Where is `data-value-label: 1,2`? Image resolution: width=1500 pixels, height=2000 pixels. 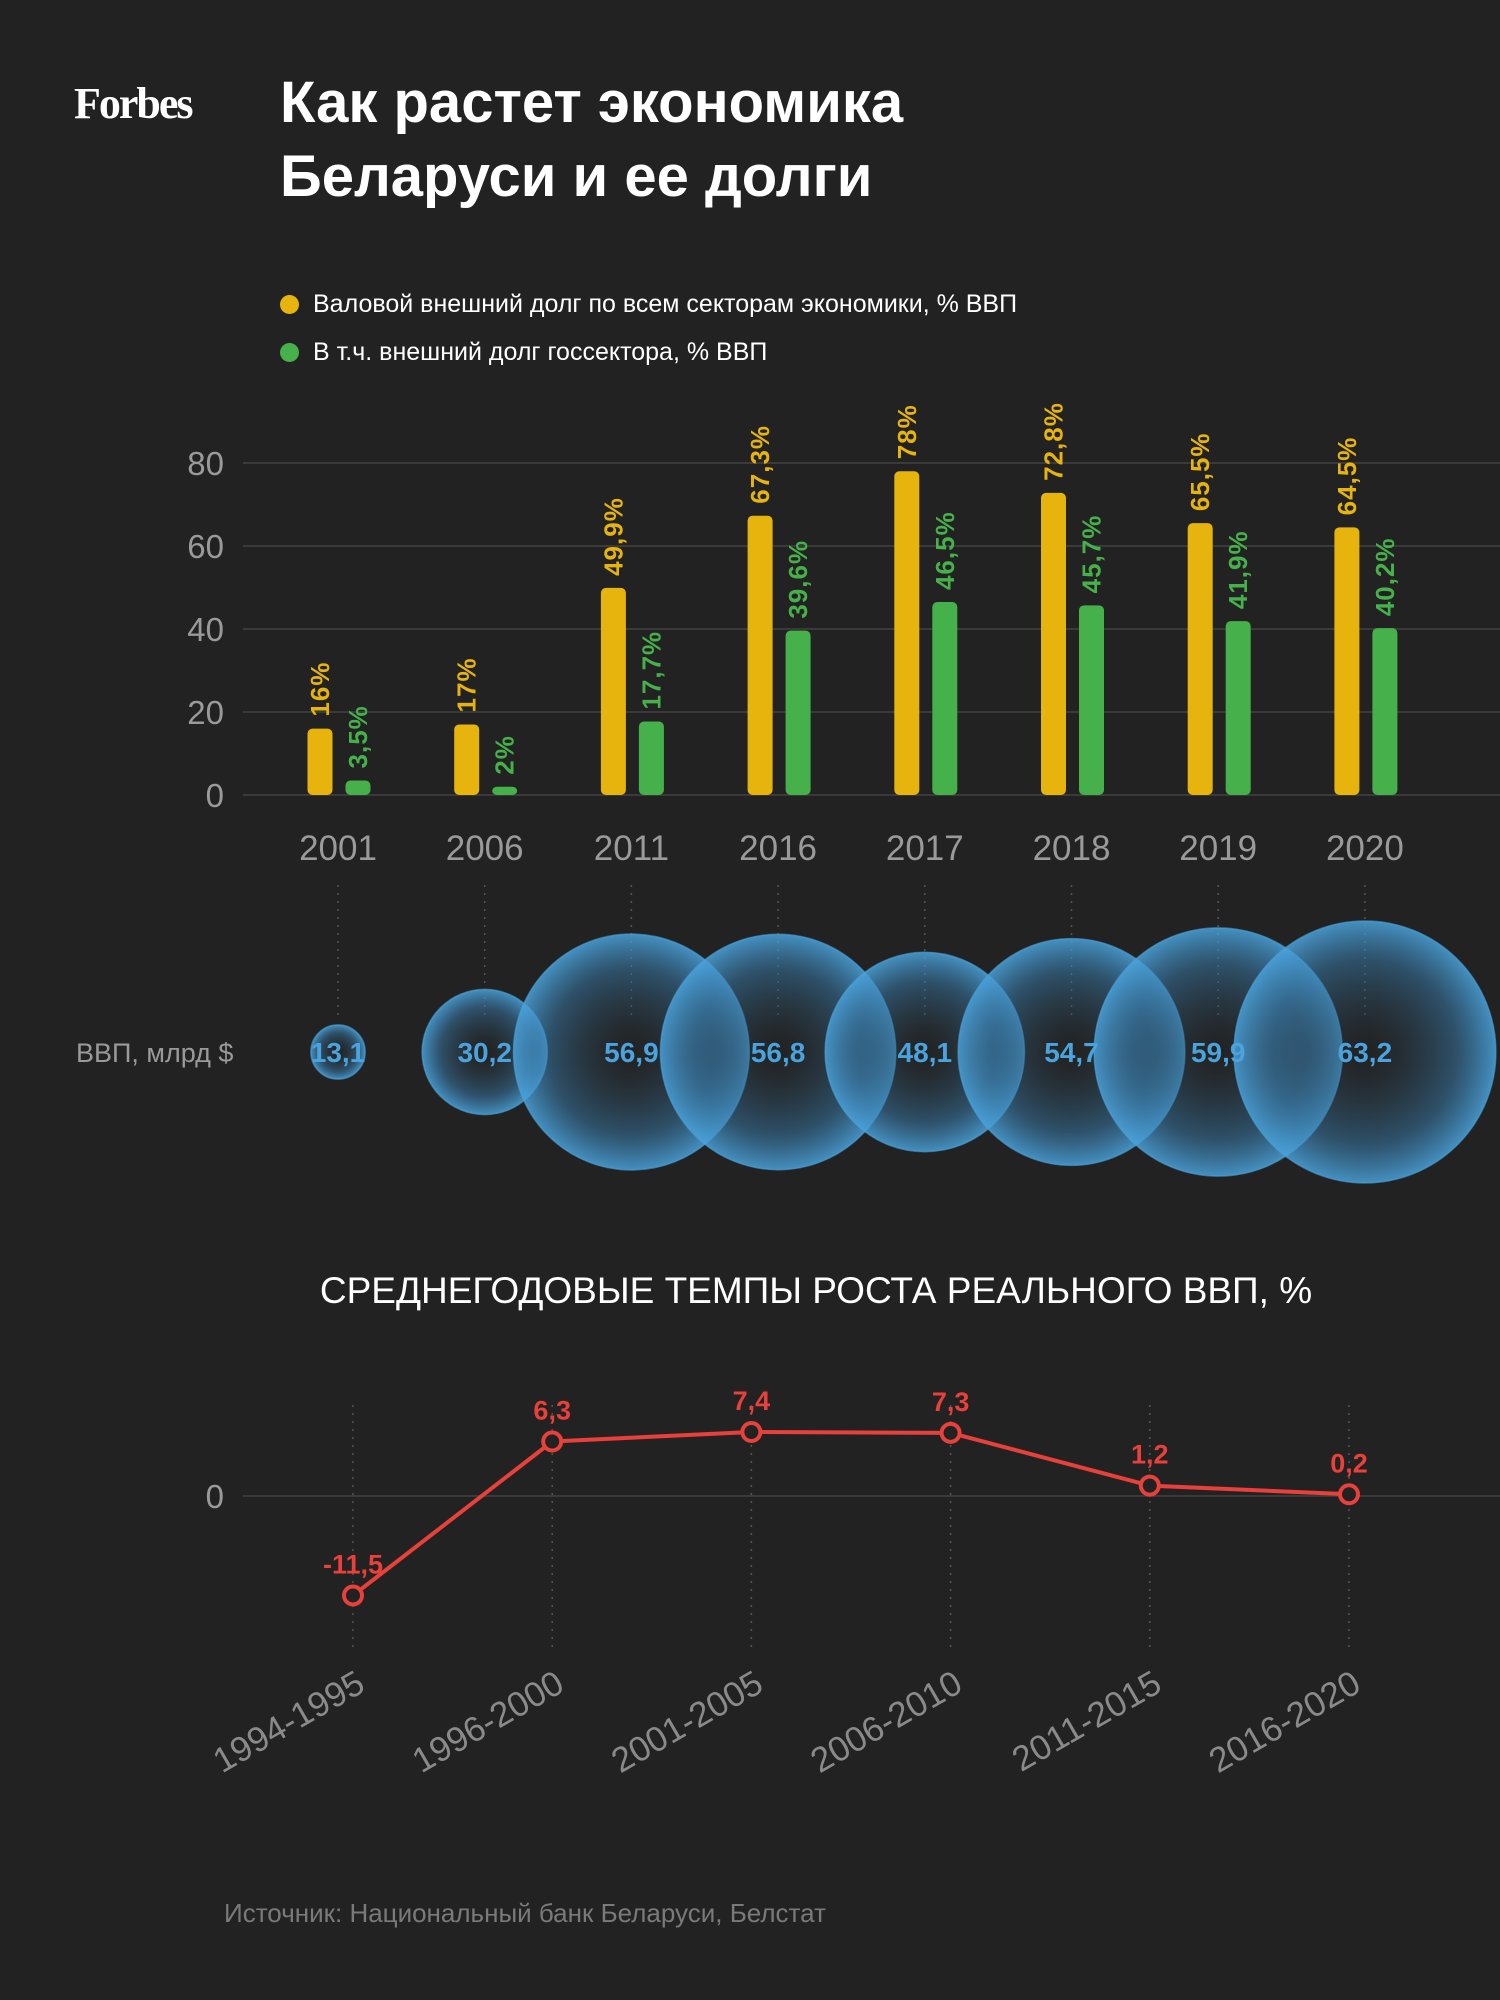
data-value-label: 1,2 is located at coordinates (1150, 1455).